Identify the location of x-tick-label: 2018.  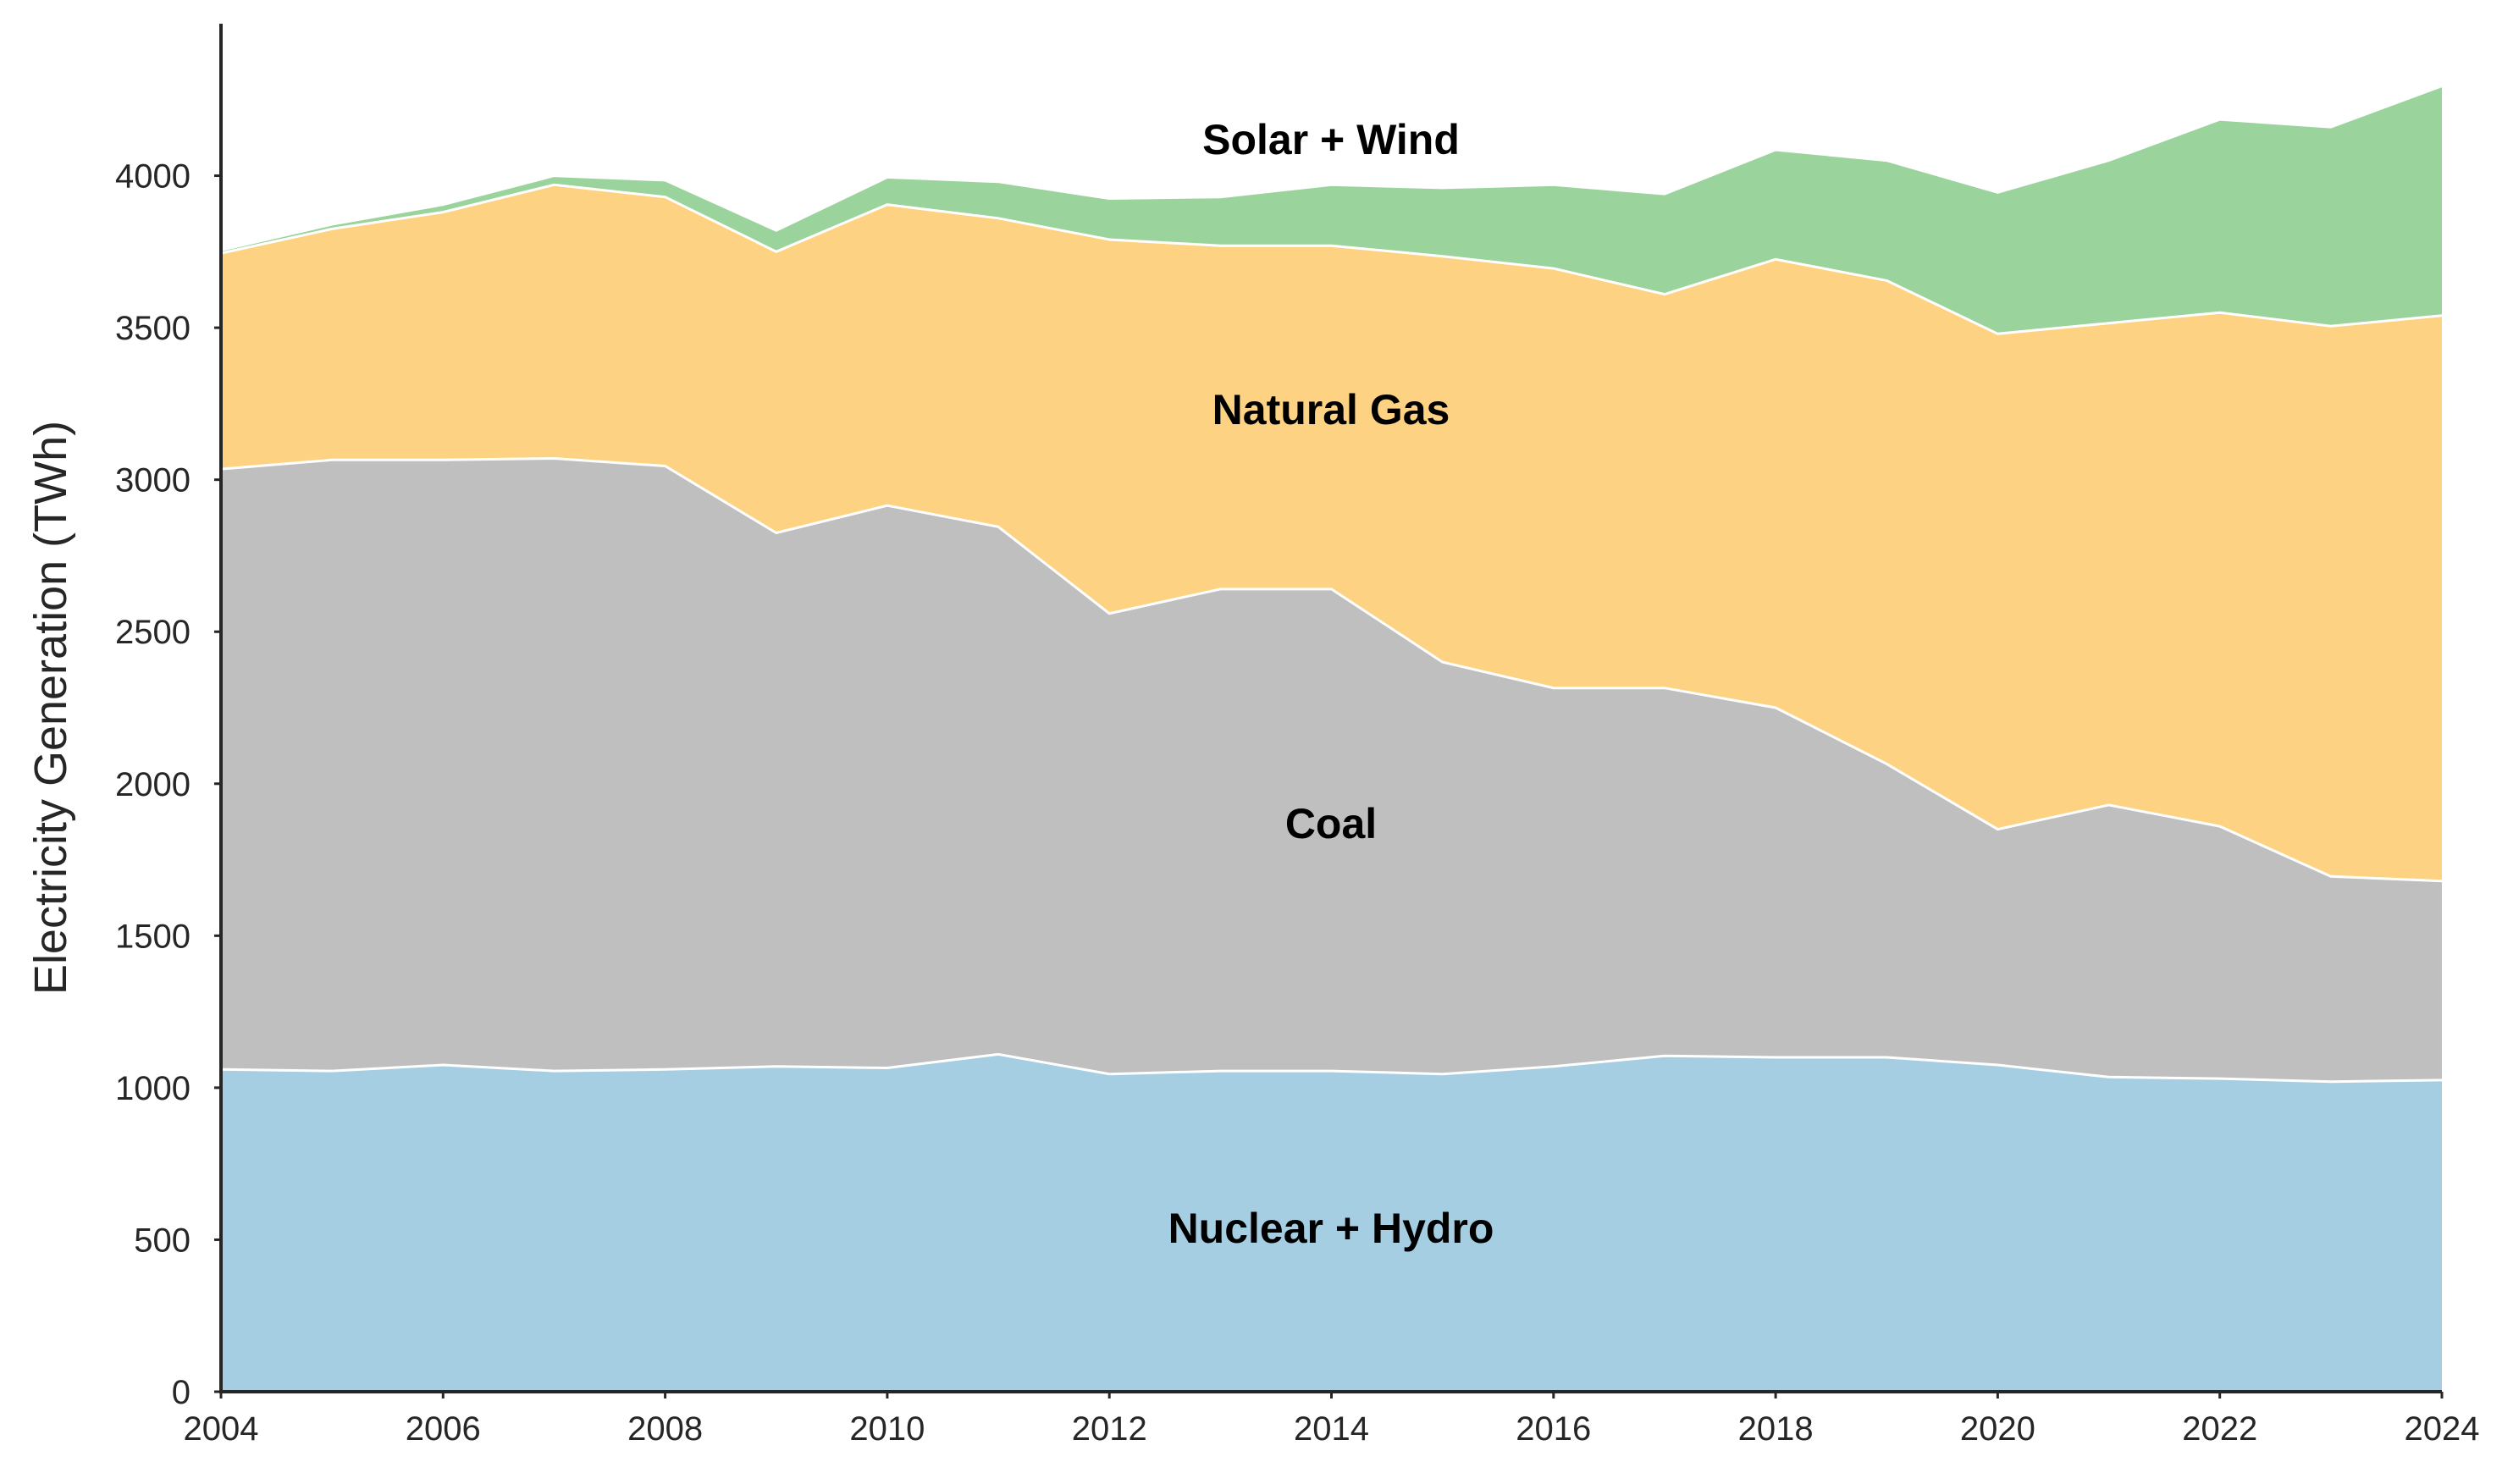
(1776, 1429).